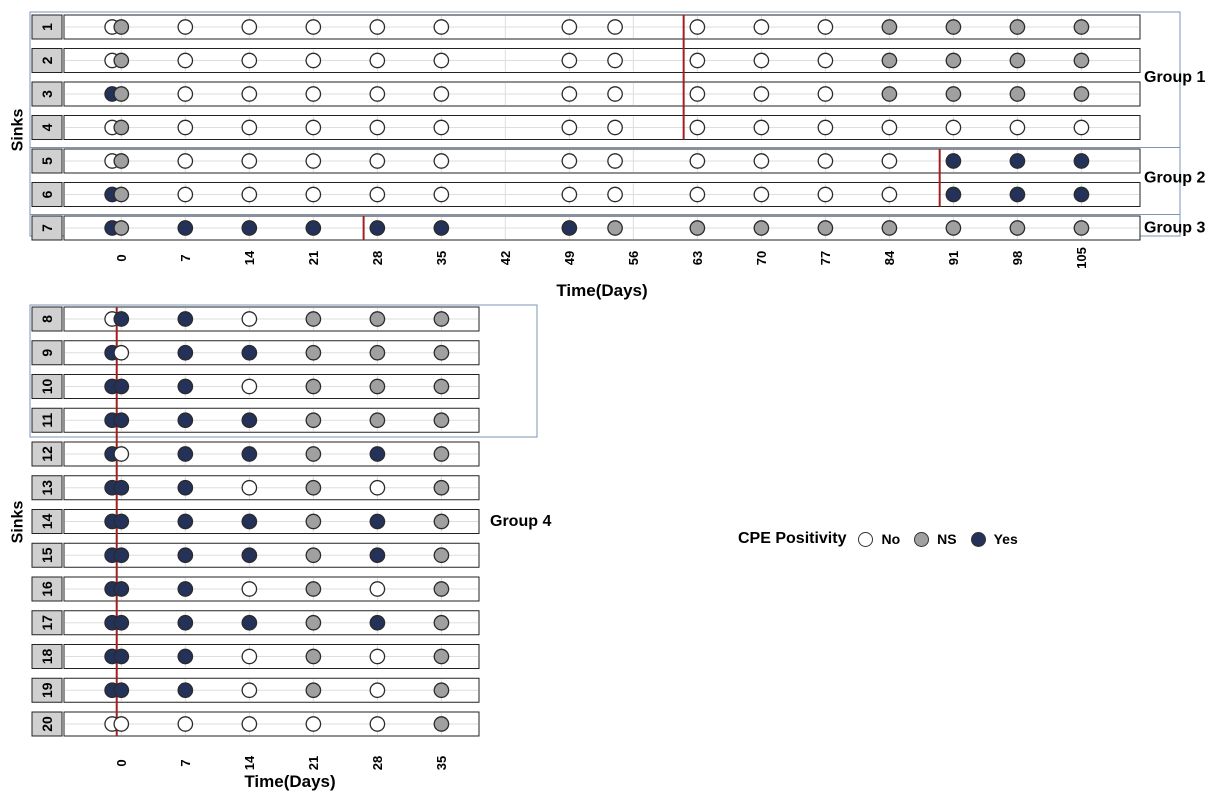  I want to click on sink-label: 5, so click(47, 161).